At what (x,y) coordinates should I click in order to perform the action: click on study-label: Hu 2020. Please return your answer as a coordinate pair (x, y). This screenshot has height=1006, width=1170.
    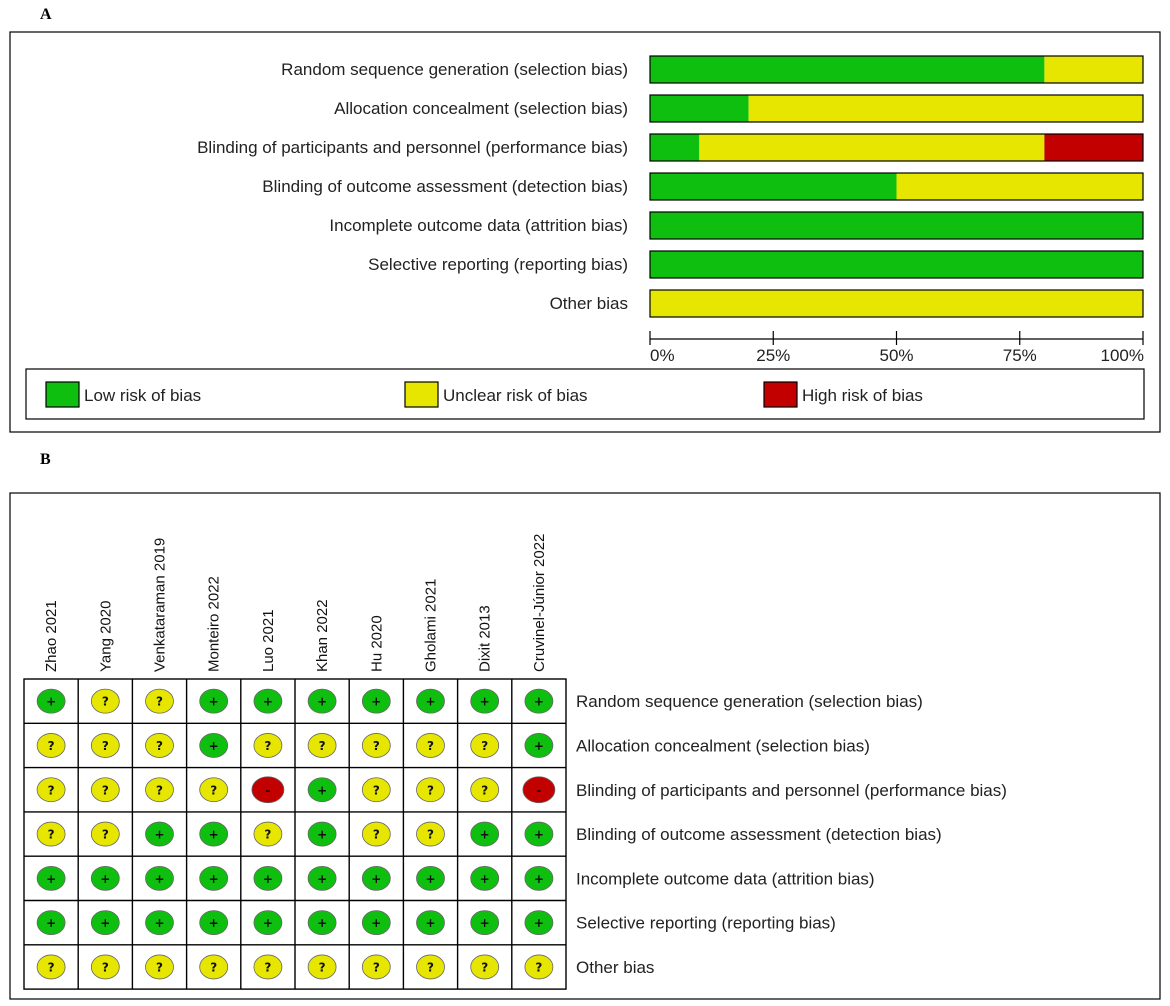
    Looking at the image, I should click on (376, 643).